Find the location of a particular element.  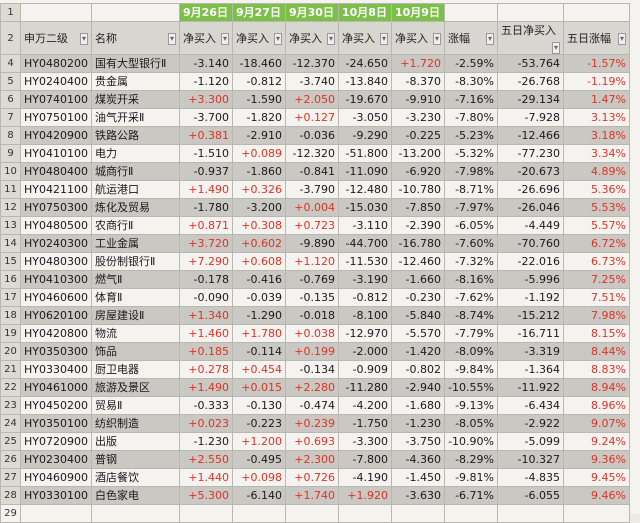

five-day-net-buy-cell: -1.192 is located at coordinates (530, 297).